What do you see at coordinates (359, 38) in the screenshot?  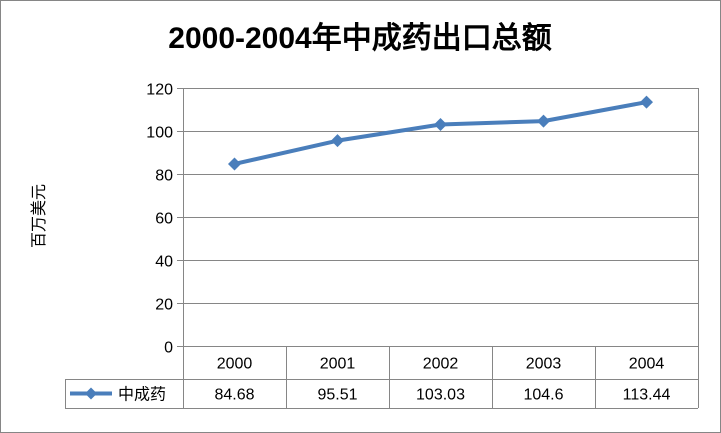 I see `chart-title: 2000-2004年中成药出口总额` at bounding box center [359, 38].